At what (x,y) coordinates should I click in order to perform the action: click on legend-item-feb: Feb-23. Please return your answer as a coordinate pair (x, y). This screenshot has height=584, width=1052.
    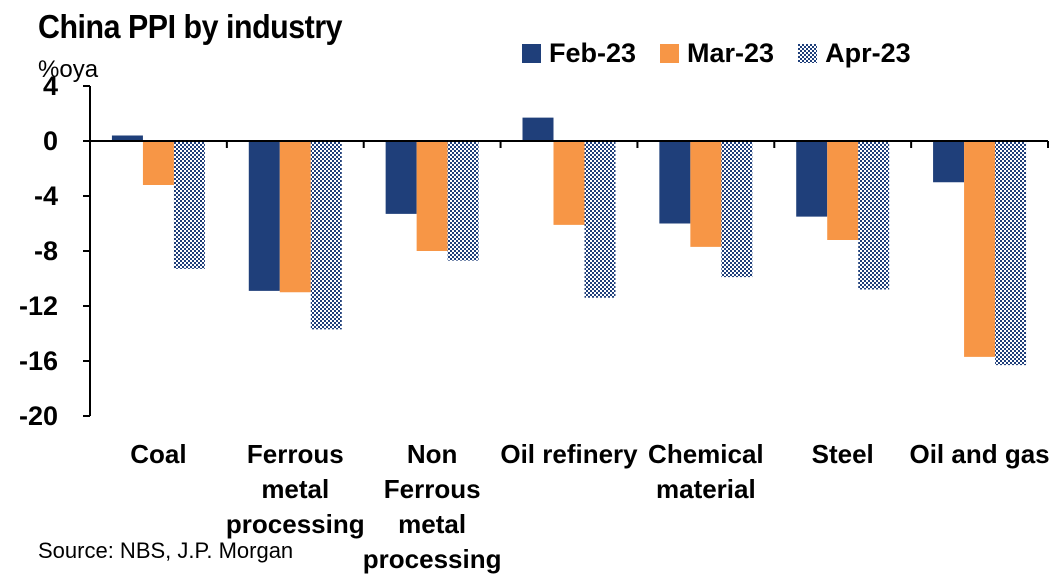
    Looking at the image, I should click on (579, 53).